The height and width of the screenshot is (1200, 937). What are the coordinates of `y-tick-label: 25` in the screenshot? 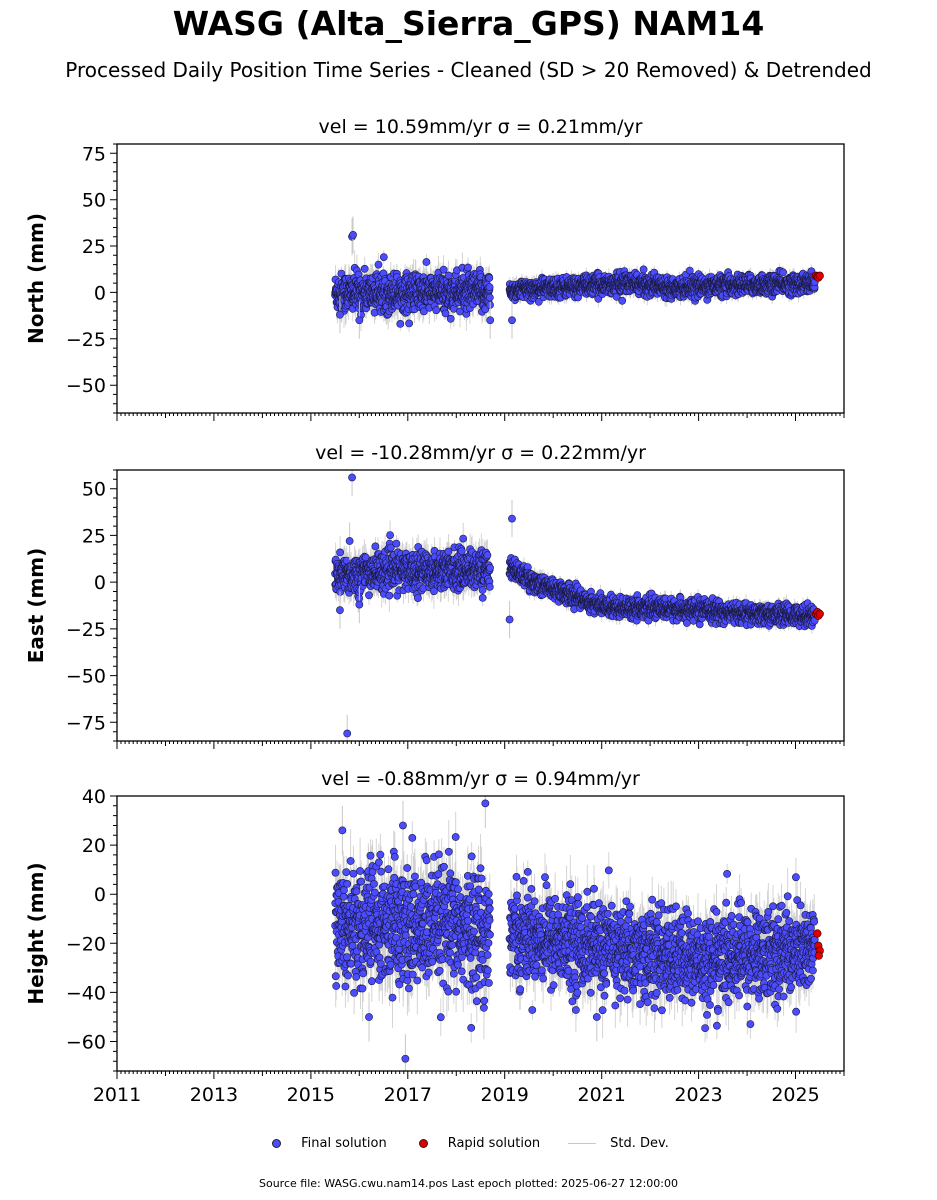 It's located at (94, 247).